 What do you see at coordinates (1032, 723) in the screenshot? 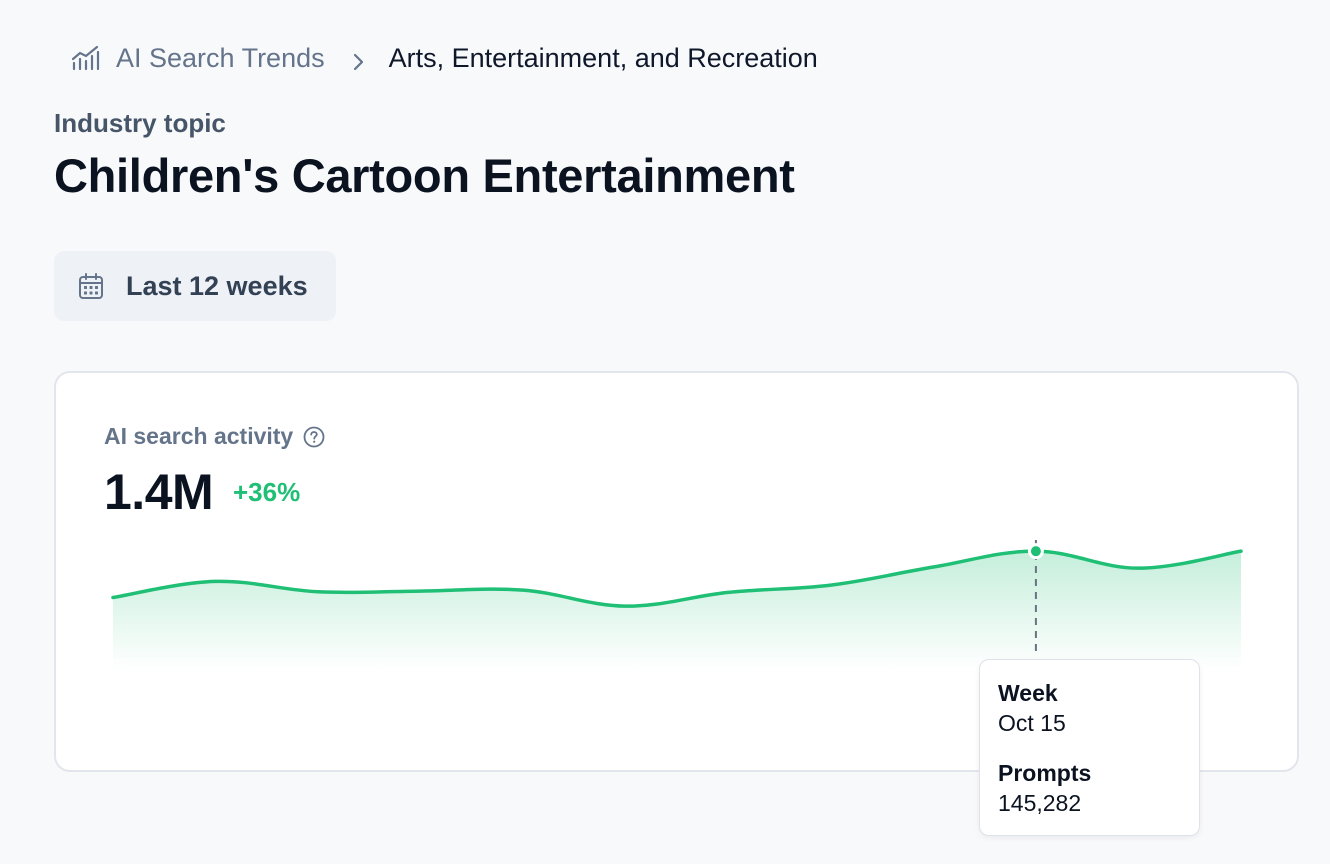
I see `tooltip-week-value: Oct 15` at bounding box center [1032, 723].